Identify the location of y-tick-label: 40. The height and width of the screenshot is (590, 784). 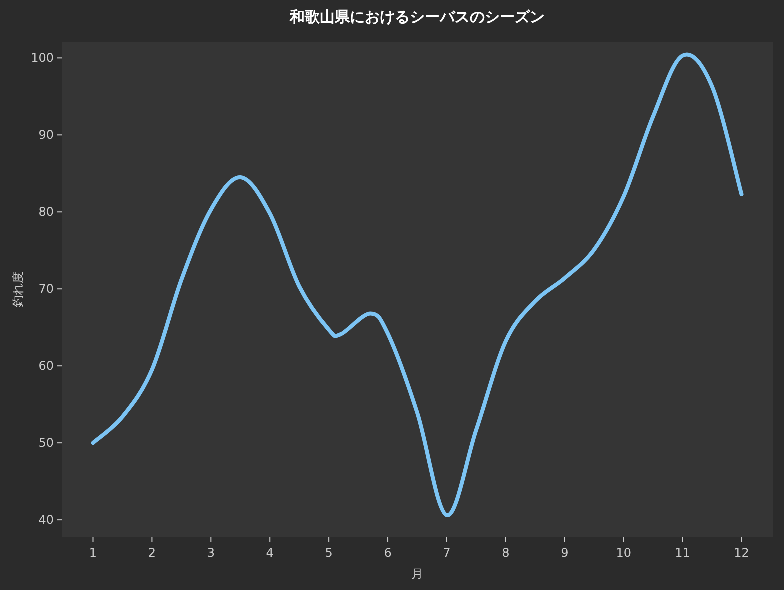
(46, 520).